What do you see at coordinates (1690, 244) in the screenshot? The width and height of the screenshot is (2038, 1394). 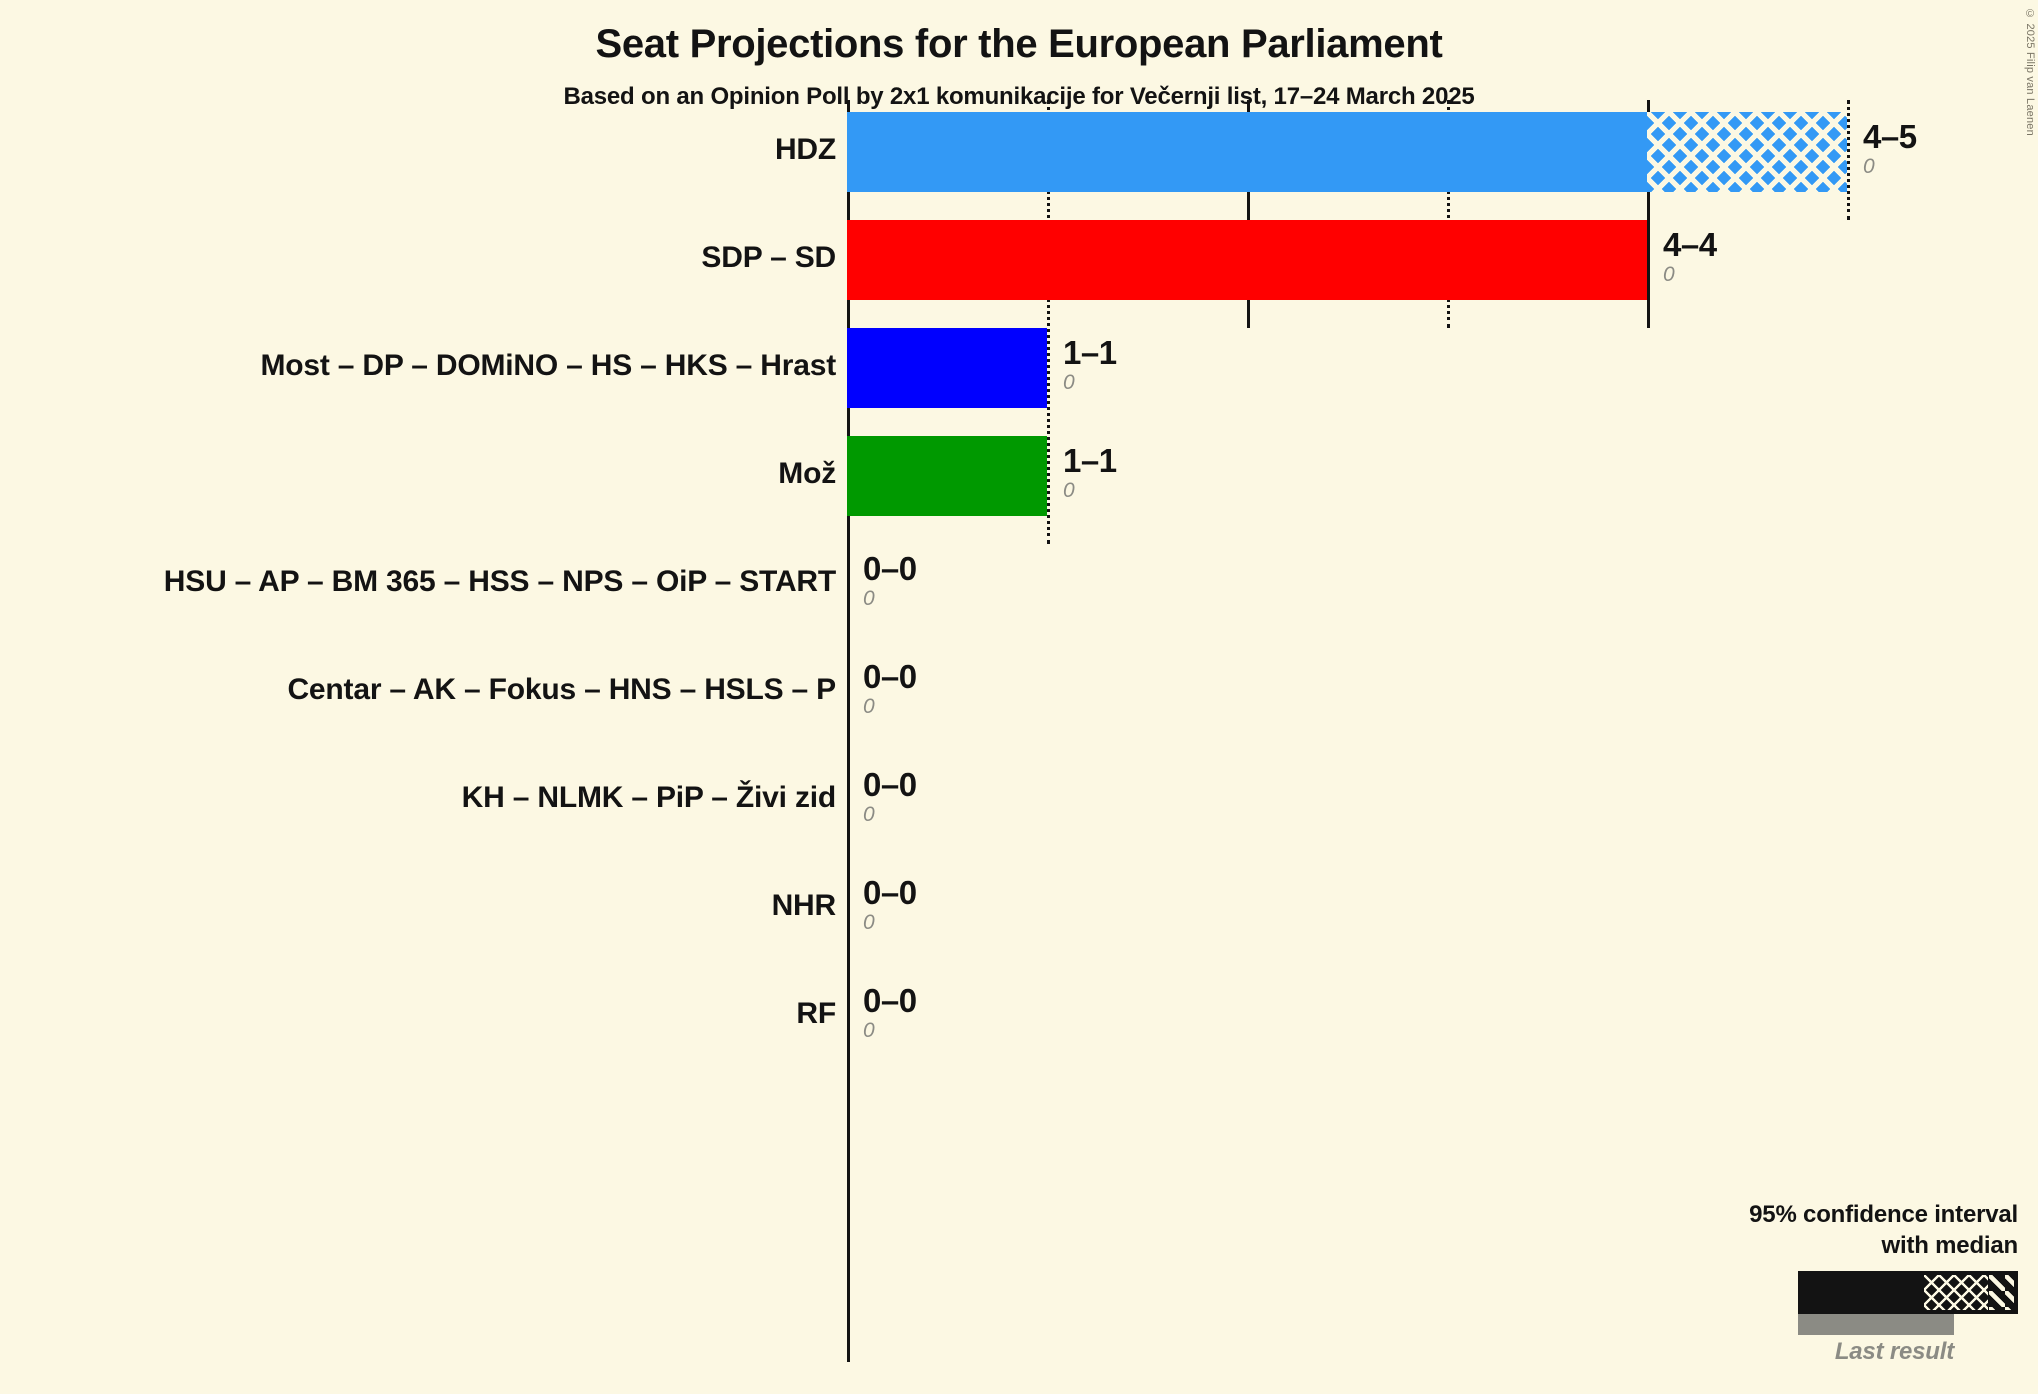 I see `seat-range-value: 4–4` at bounding box center [1690, 244].